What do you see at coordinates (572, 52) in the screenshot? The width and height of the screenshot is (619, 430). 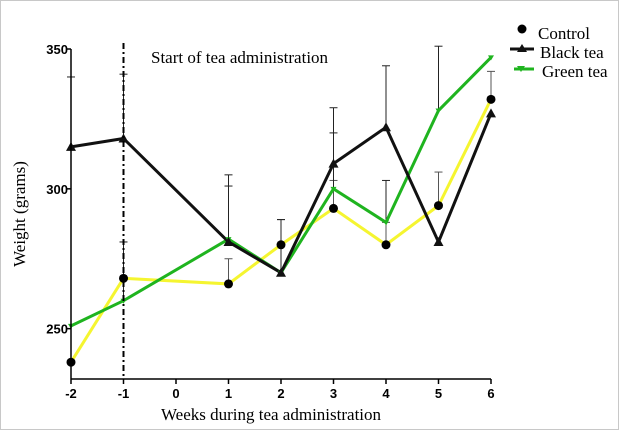 I see `legend-label-black-tea: Black tea` at bounding box center [572, 52].